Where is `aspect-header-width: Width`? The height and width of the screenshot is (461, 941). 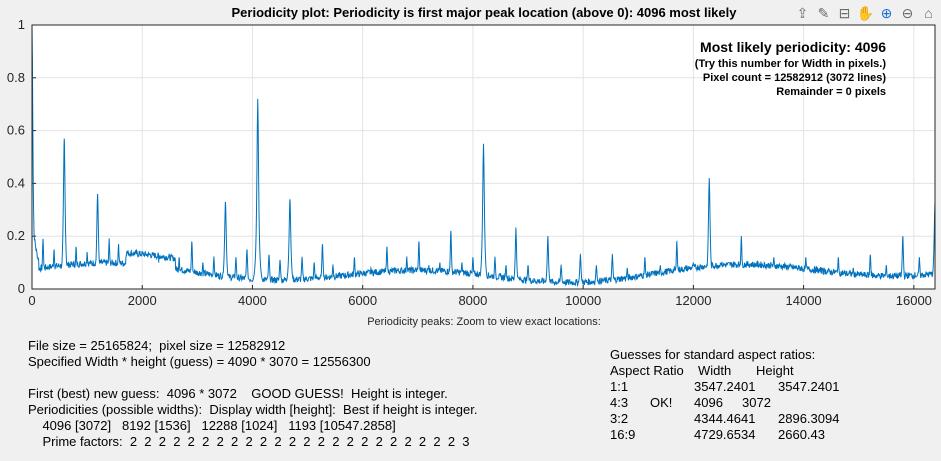 aspect-header-width: Width is located at coordinates (715, 370).